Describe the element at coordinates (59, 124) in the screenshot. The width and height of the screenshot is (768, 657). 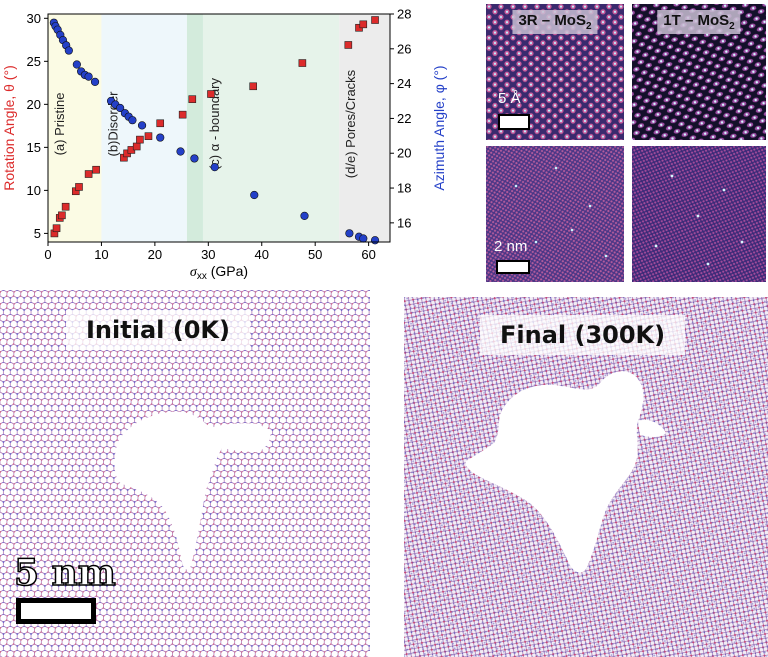
I see `region-label: (a) Pristine` at that location.